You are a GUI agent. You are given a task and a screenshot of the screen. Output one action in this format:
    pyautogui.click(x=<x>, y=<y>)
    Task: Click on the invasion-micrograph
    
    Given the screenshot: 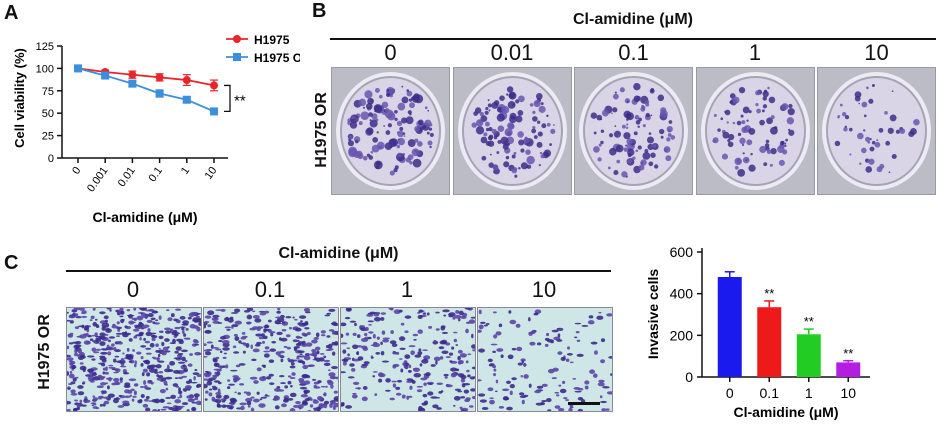 What is the action you would take?
    pyautogui.click(x=271, y=359)
    